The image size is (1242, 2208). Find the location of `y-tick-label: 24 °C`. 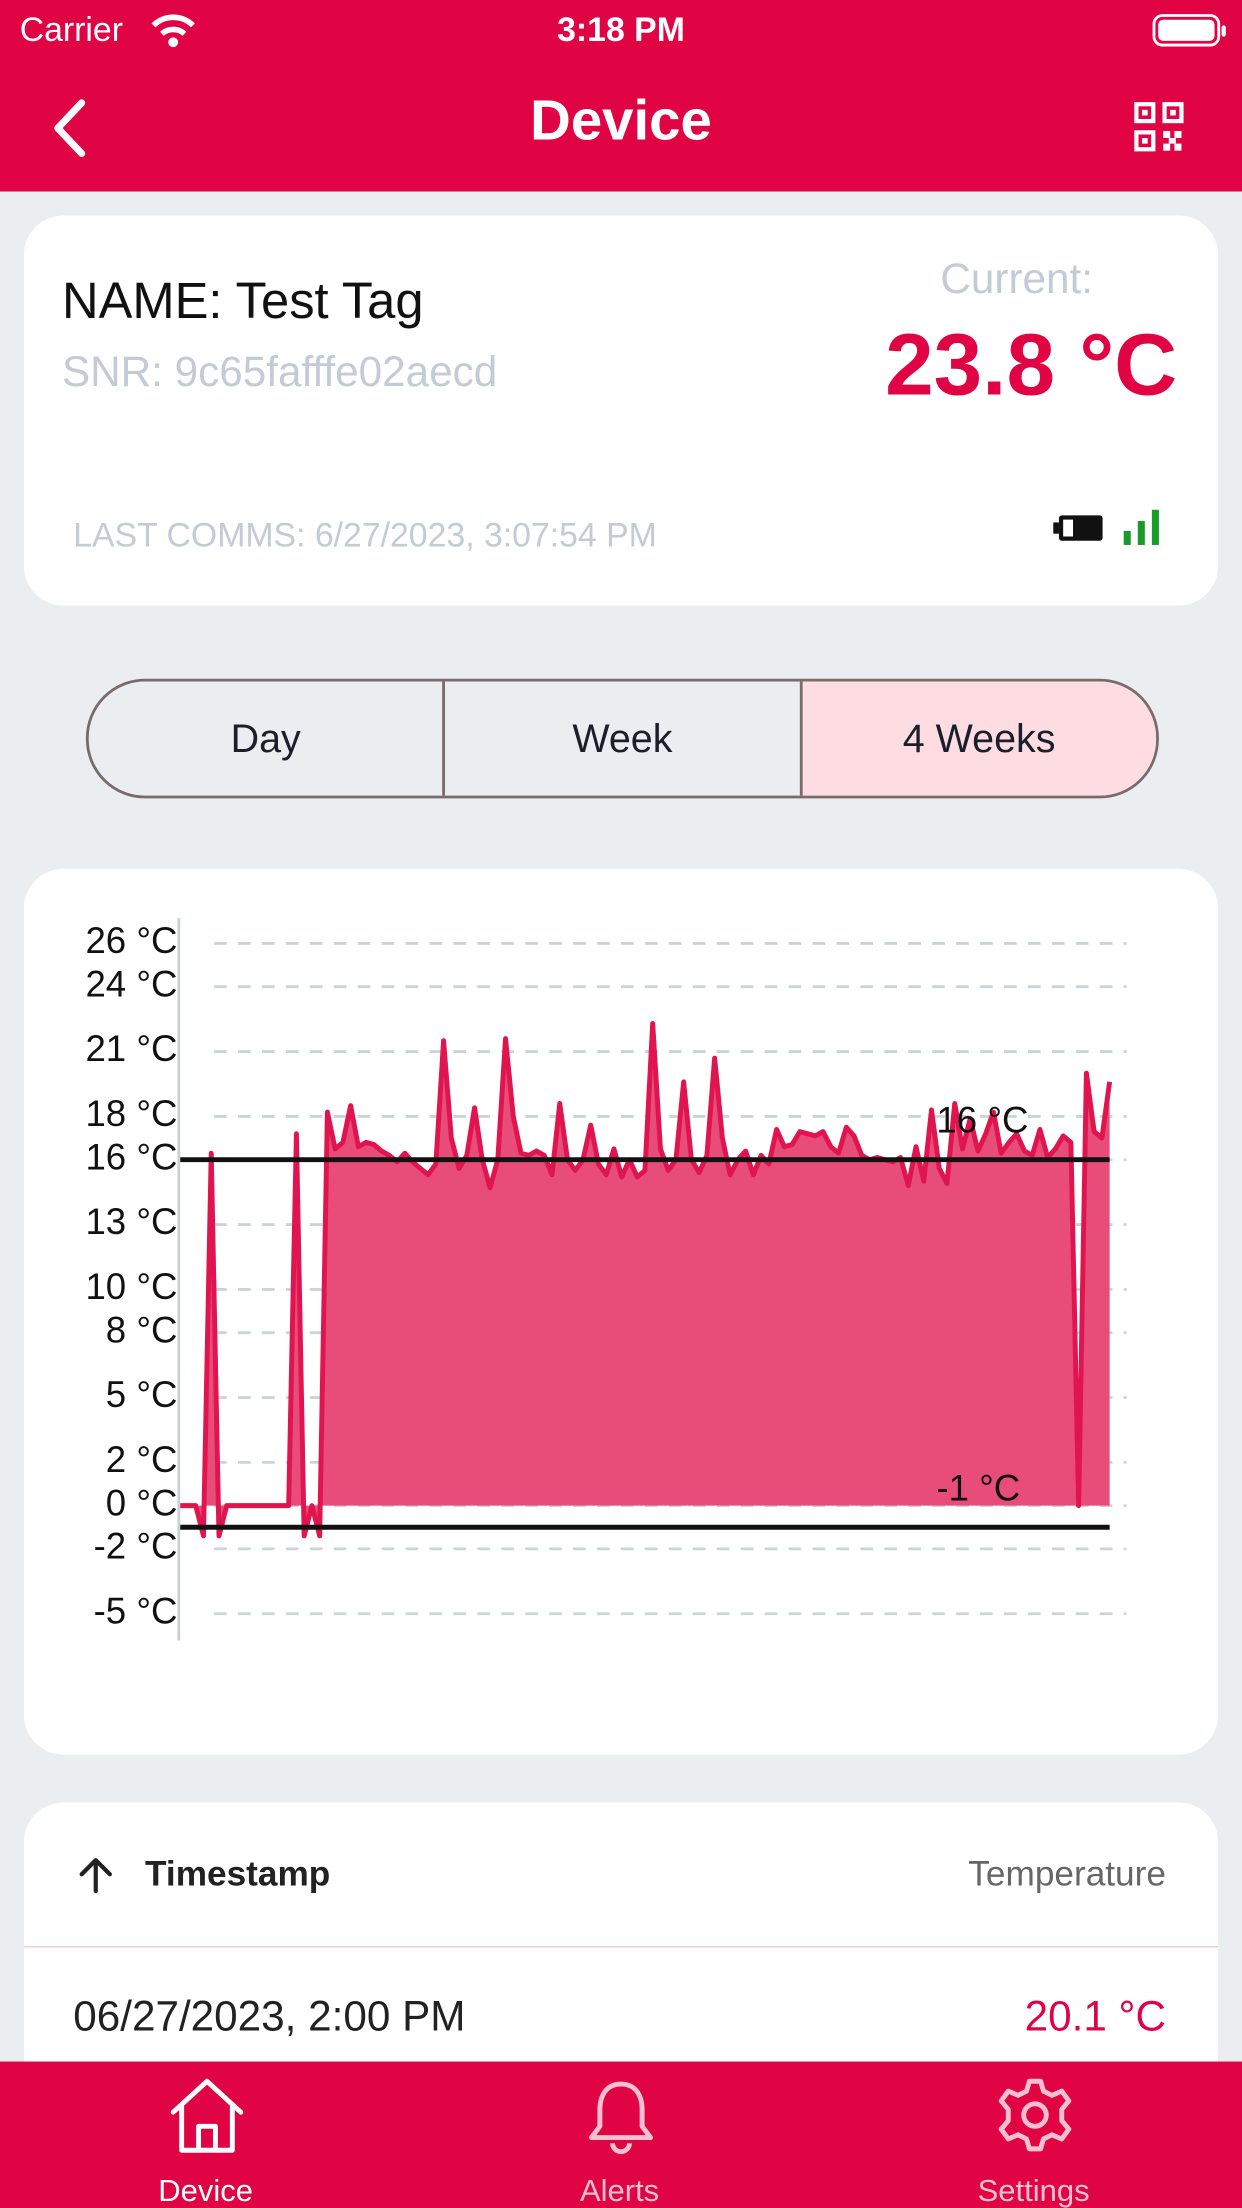

y-tick-label: 24 °C is located at coordinates (131, 983).